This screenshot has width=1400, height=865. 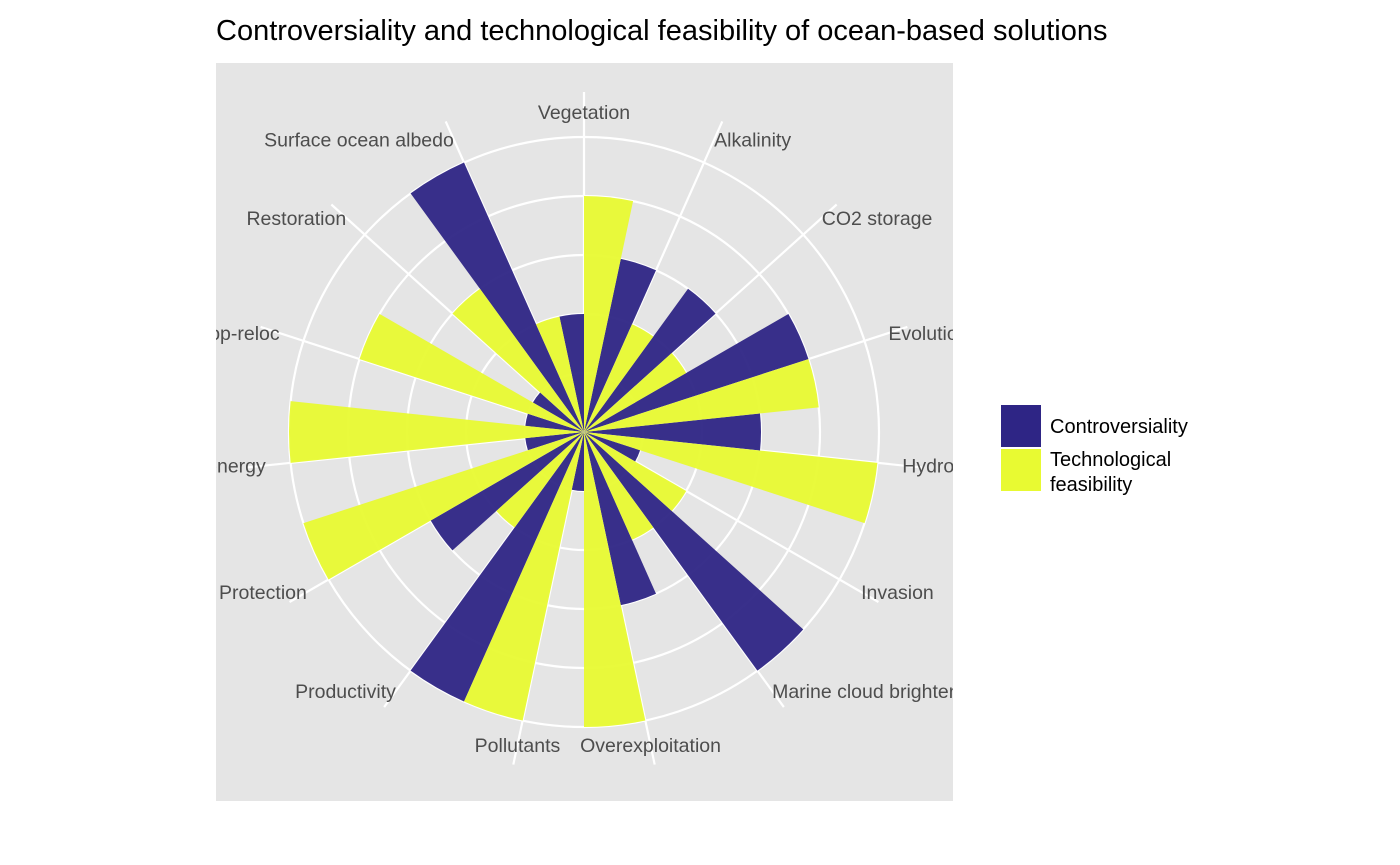 What do you see at coordinates (731, 478) in the screenshot?
I see `bar-technological-feasibility-hydrology` at bounding box center [731, 478].